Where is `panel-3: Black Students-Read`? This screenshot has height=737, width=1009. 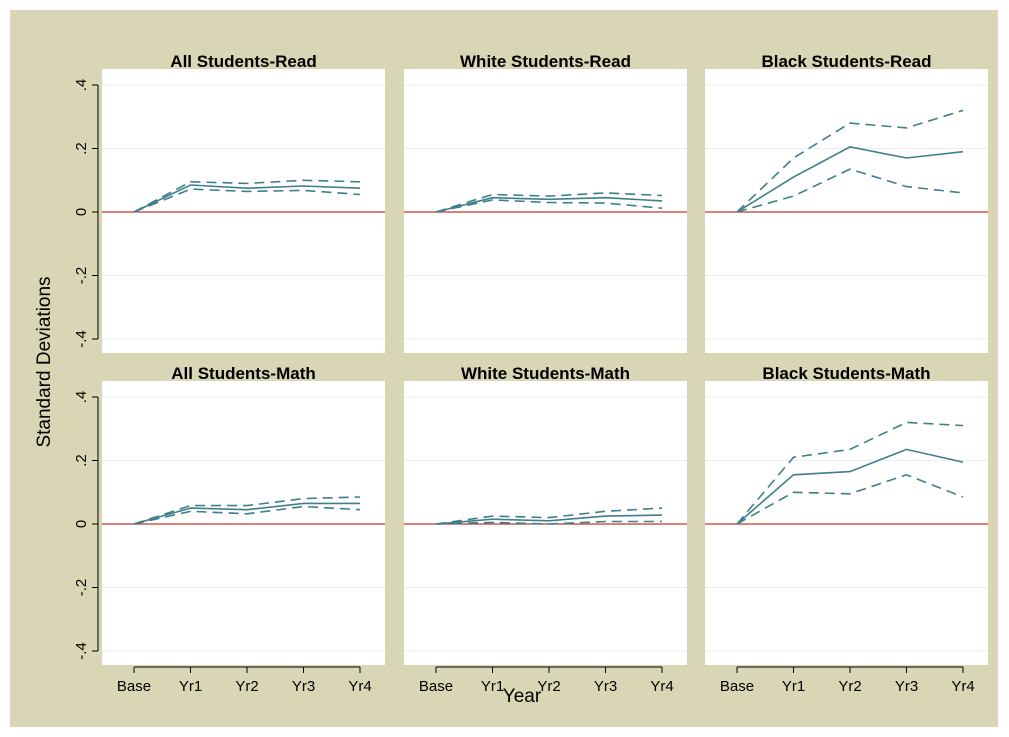
panel-3: Black Students-Read is located at coordinates (846, 202).